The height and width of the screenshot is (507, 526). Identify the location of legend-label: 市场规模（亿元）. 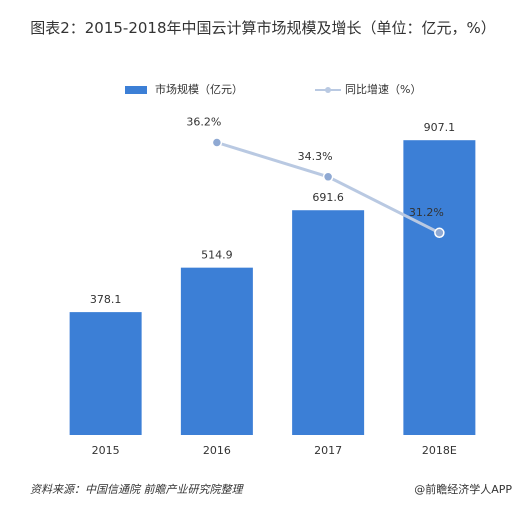
(199, 89).